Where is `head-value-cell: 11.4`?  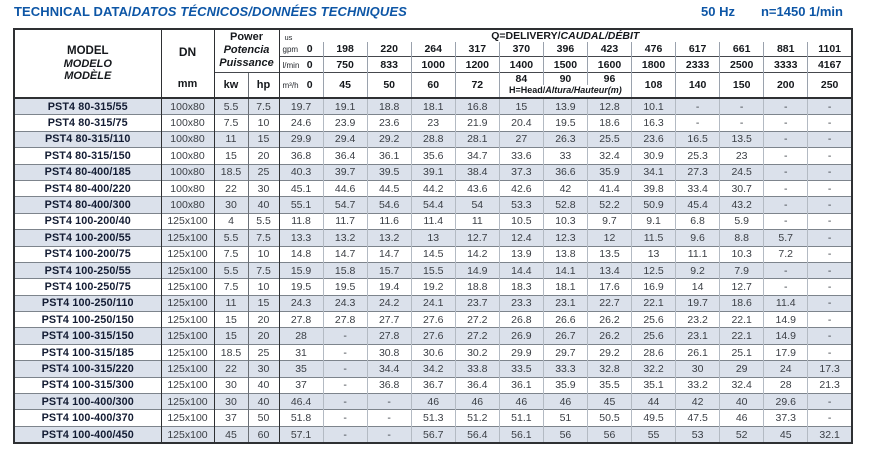 head-value-cell: 11.4 is located at coordinates (785, 303).